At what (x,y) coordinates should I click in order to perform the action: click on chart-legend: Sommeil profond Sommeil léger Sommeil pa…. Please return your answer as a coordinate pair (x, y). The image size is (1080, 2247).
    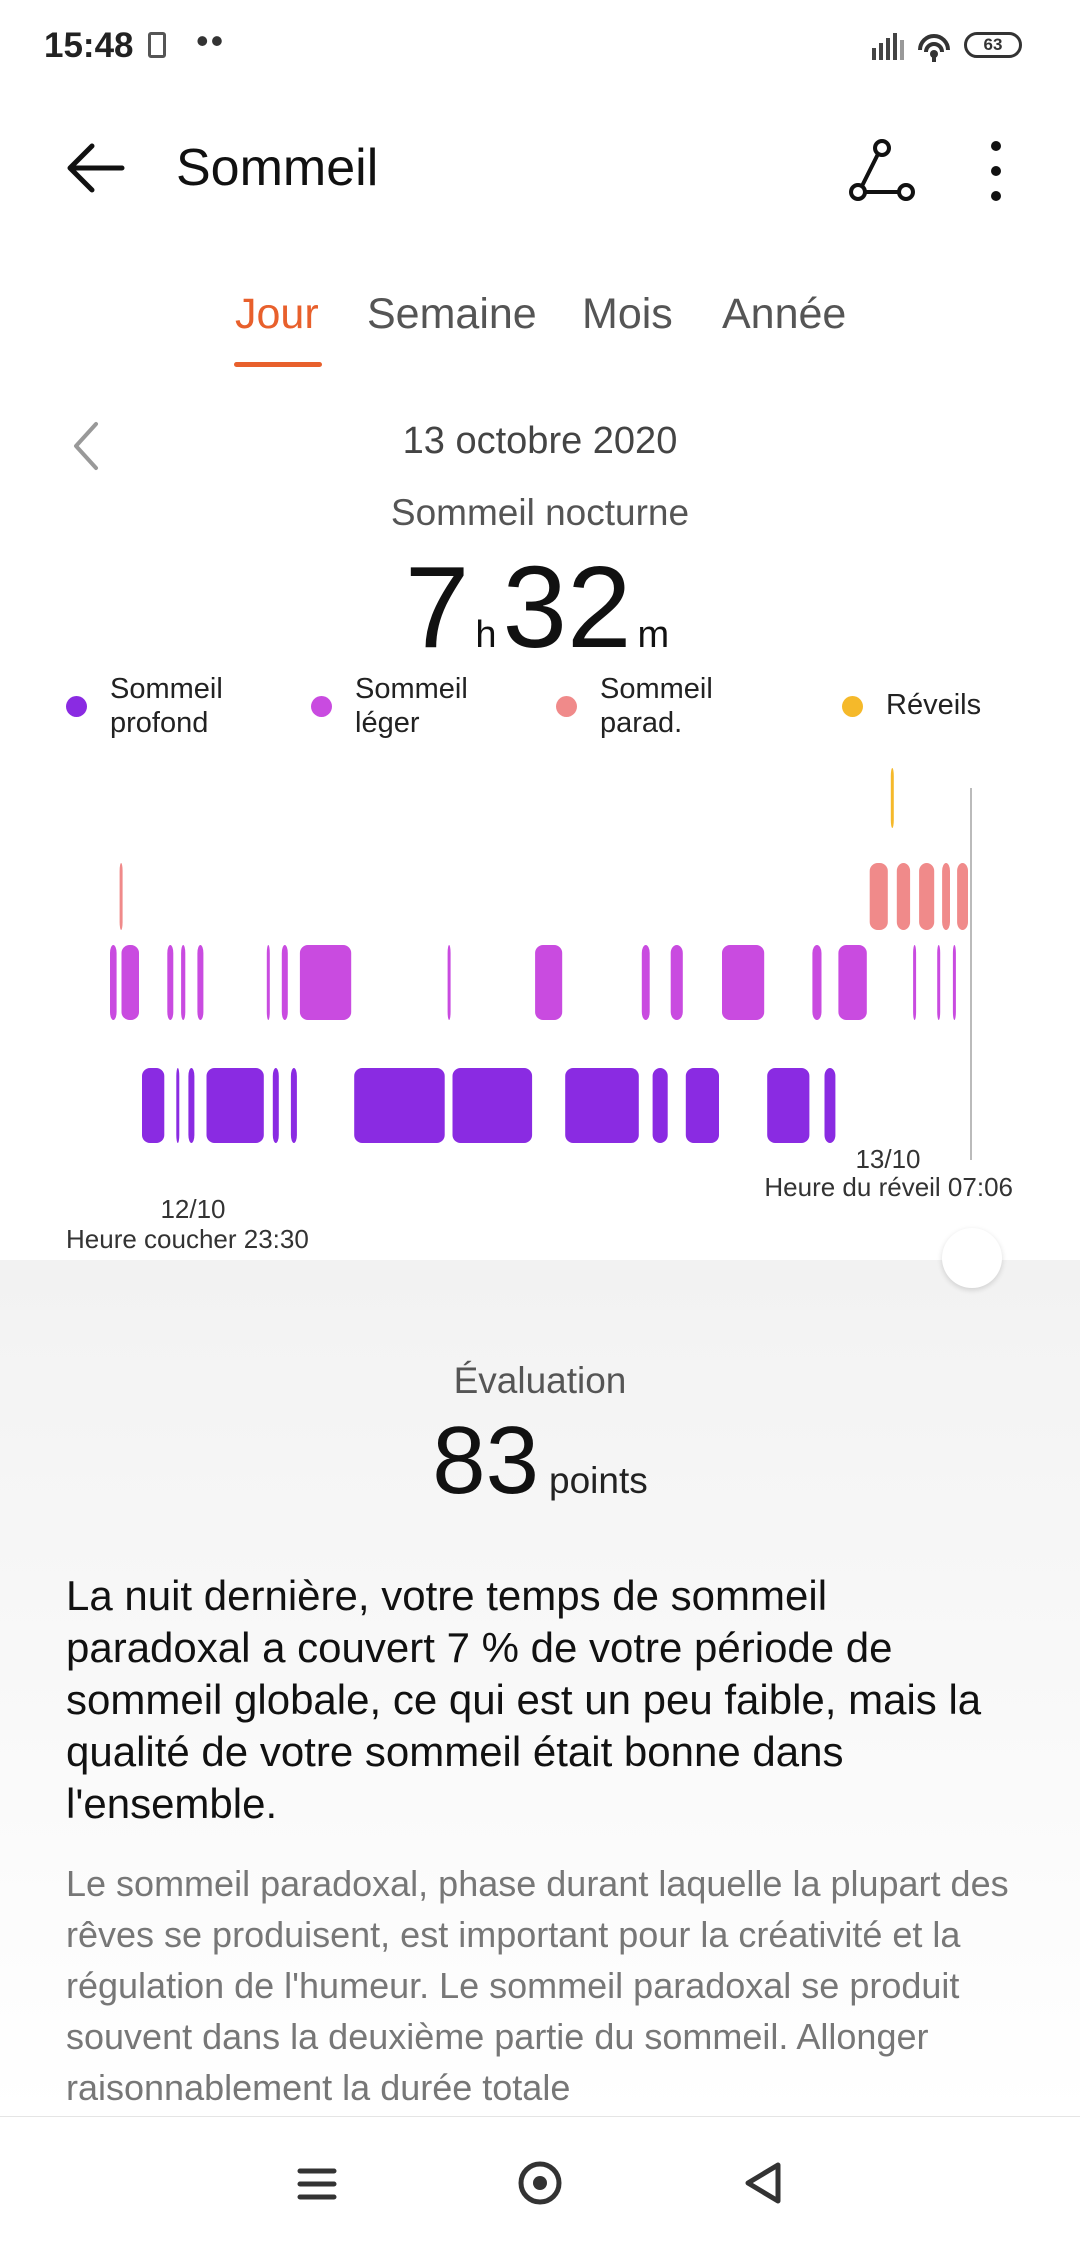
    Looking at the image, I should click on (540, 712).